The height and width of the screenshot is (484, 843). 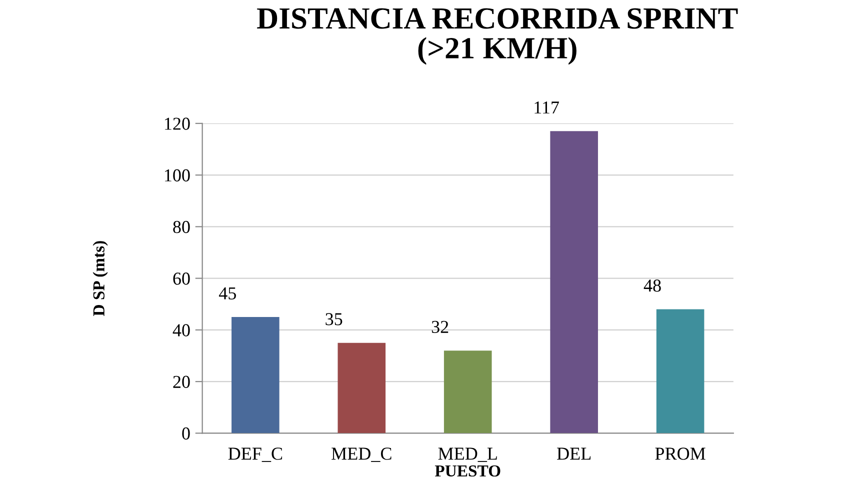 I want to click on data-label: 117, so click(x=546, y=108).